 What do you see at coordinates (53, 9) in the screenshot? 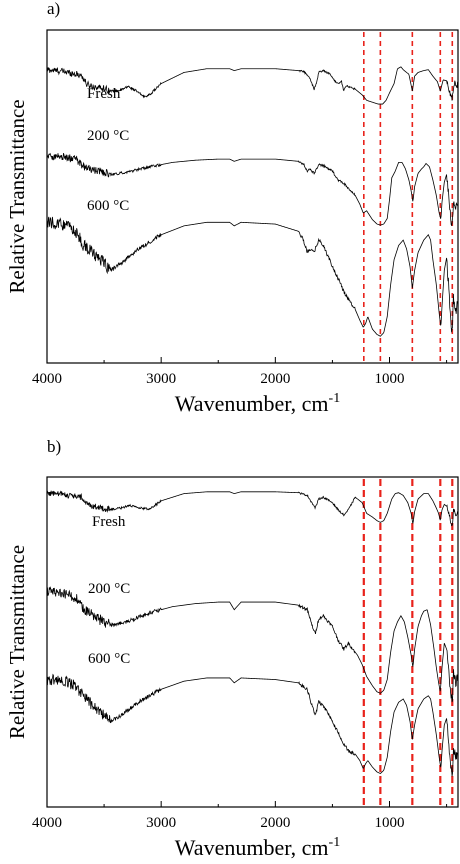
I see `panel-label: a)` at bounding box center [53, 9].